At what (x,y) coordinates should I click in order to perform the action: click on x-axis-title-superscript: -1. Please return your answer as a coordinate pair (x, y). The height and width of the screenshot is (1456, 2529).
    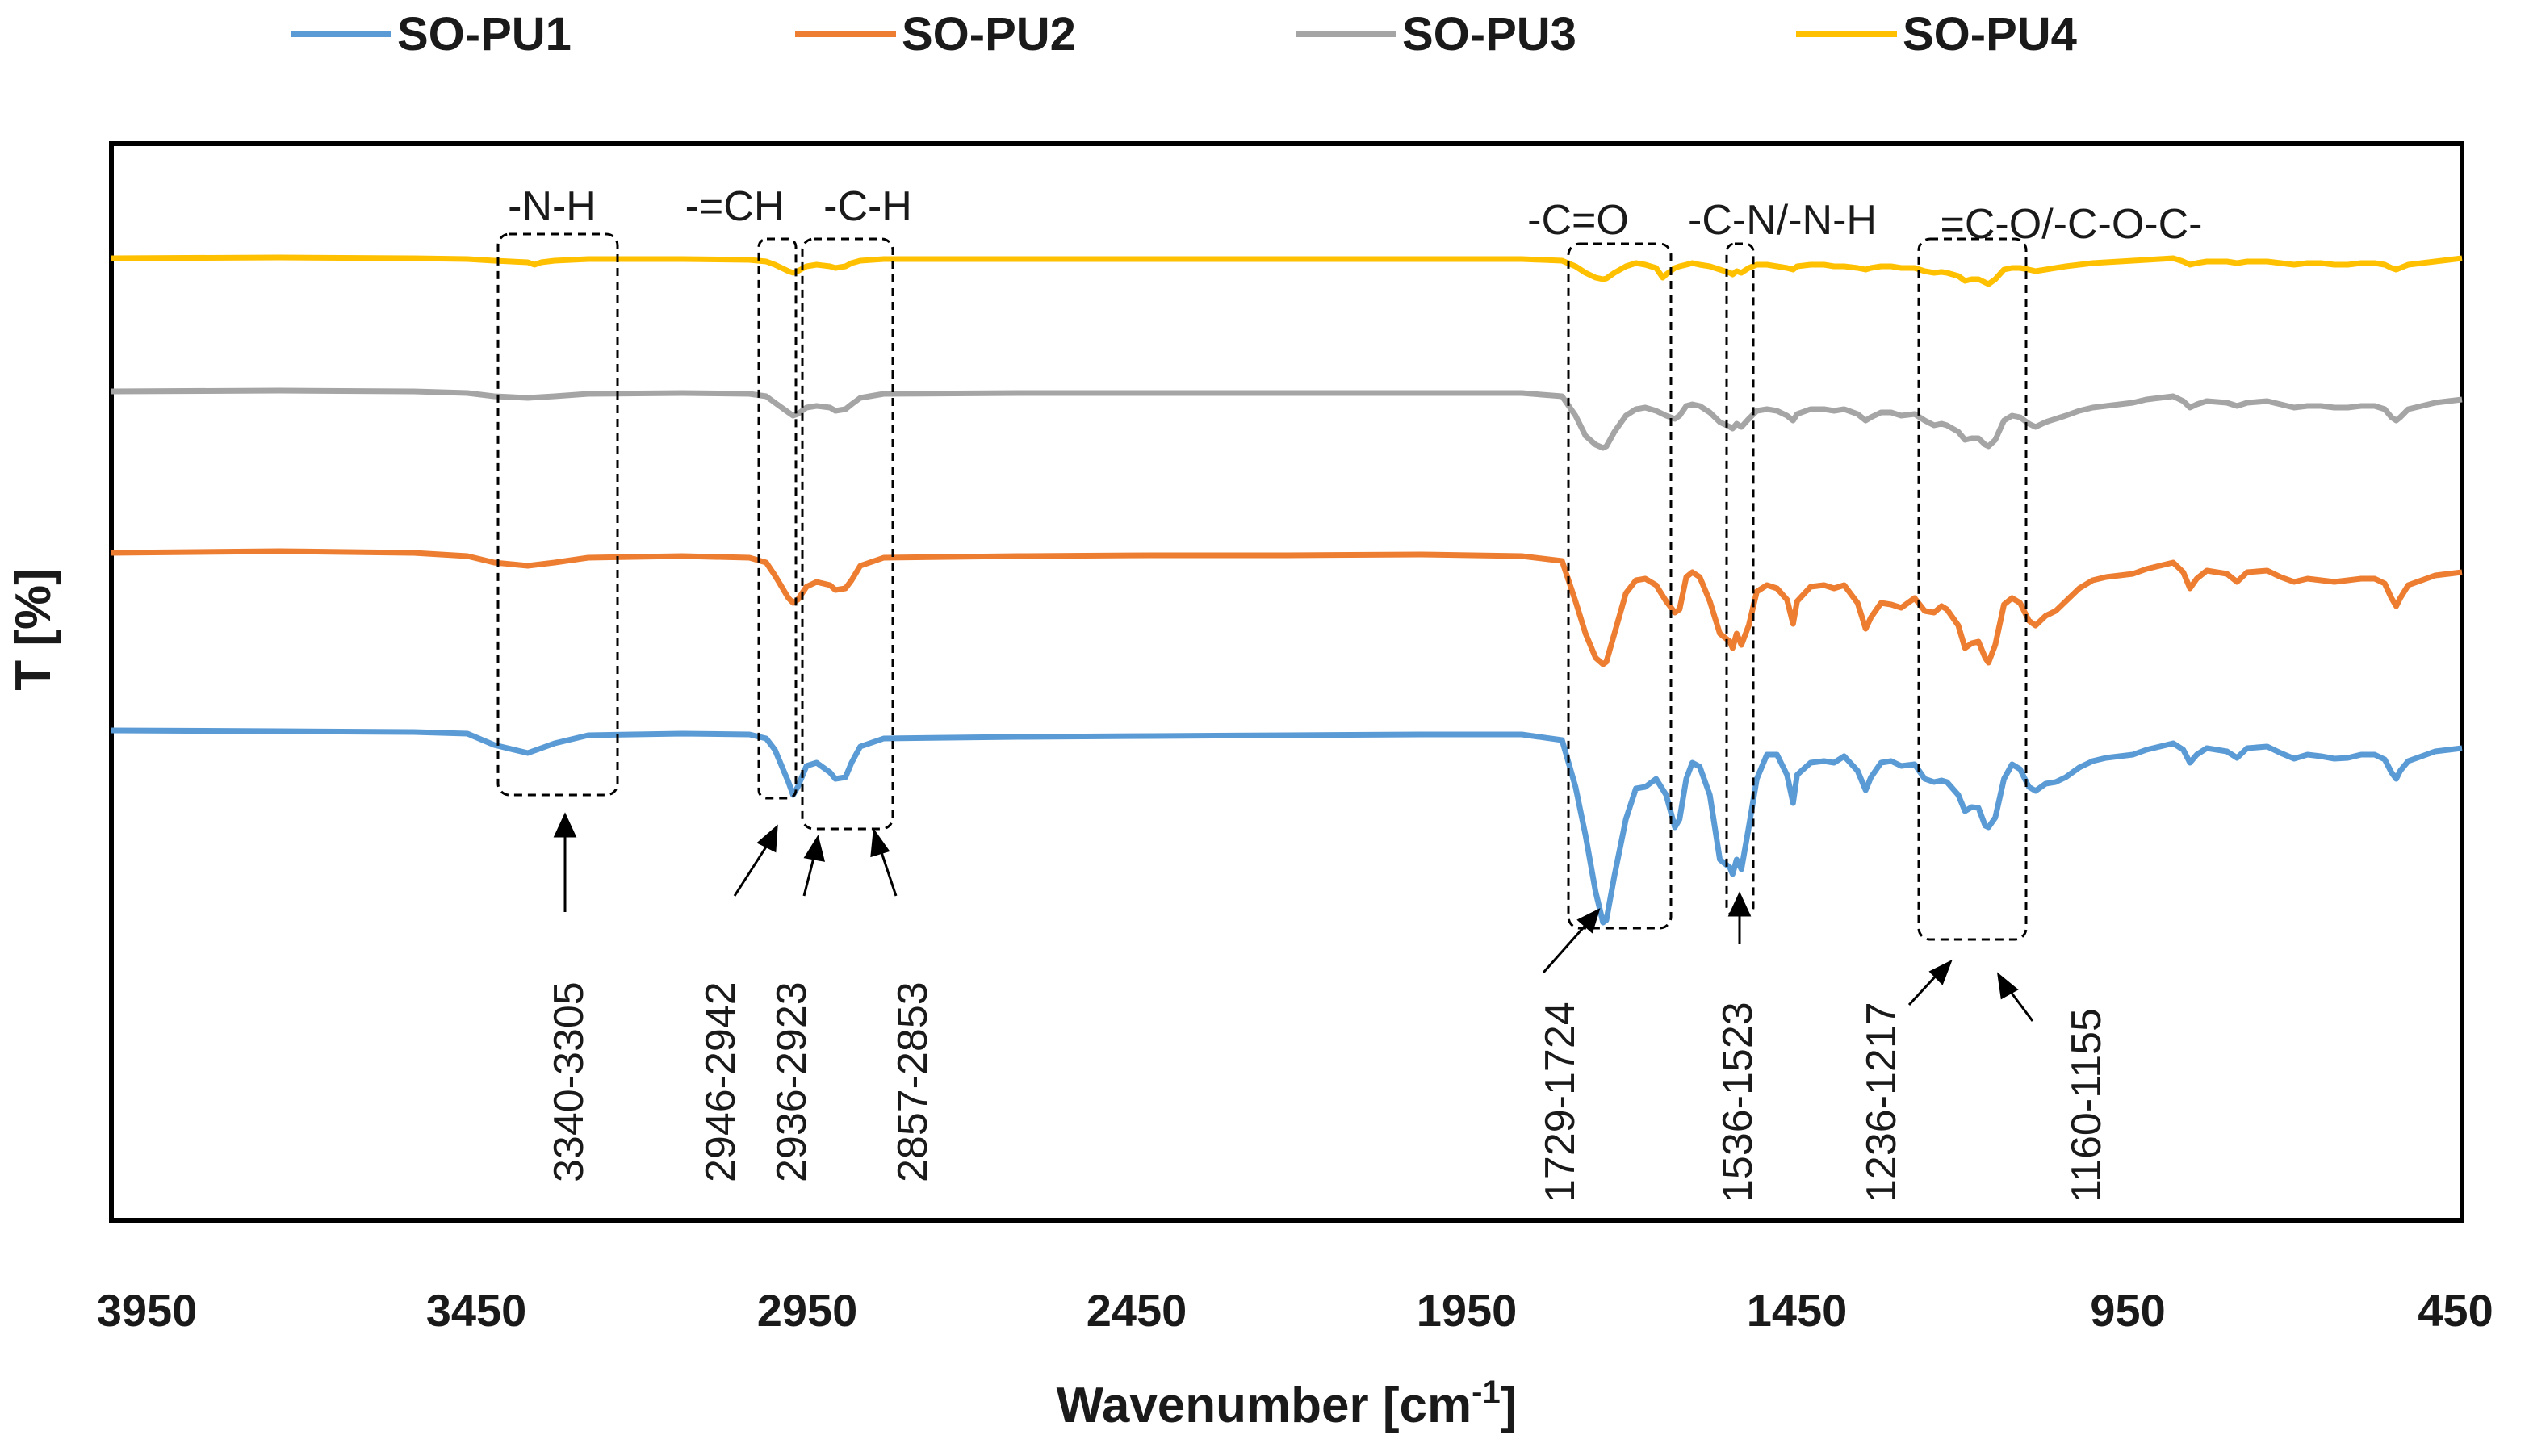
    Looking at the image, I should click on (1487, 1392).